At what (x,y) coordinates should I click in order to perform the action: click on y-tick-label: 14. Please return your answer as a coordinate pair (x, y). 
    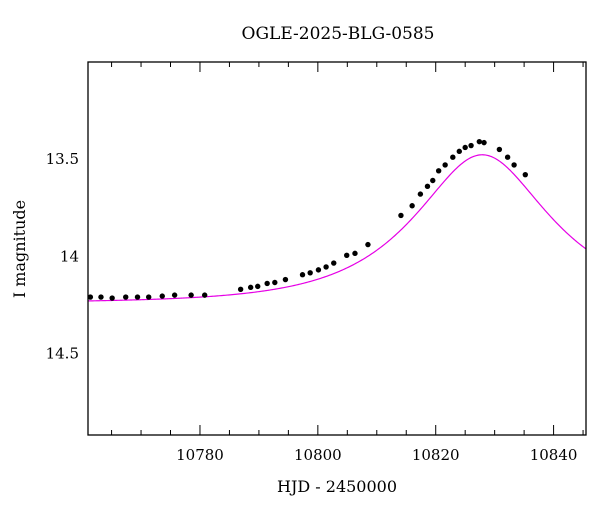
    Looking at the image, I should click on (69, 256).